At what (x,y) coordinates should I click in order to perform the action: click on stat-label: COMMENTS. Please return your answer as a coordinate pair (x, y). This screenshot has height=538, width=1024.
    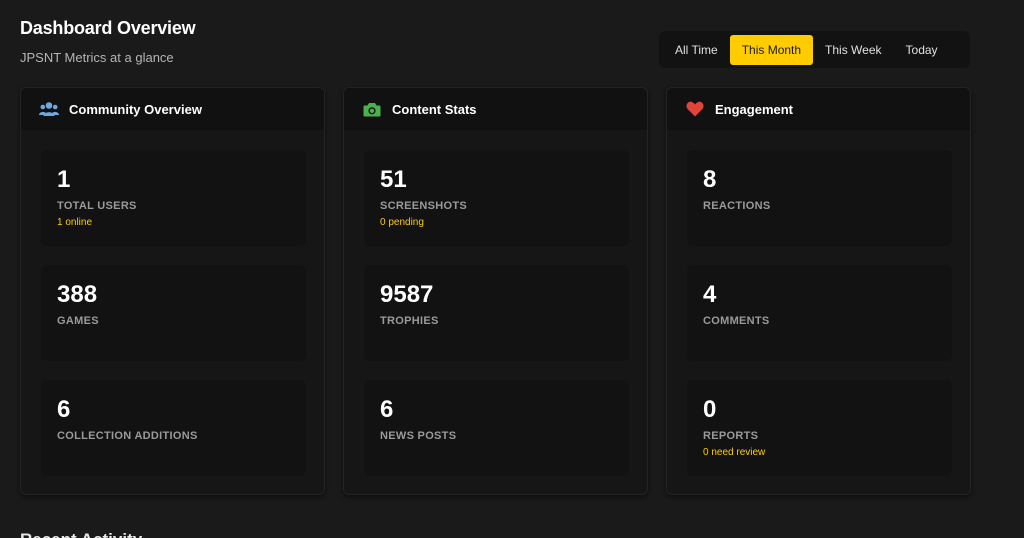
    Looking at the image, I should click on (736, 321).